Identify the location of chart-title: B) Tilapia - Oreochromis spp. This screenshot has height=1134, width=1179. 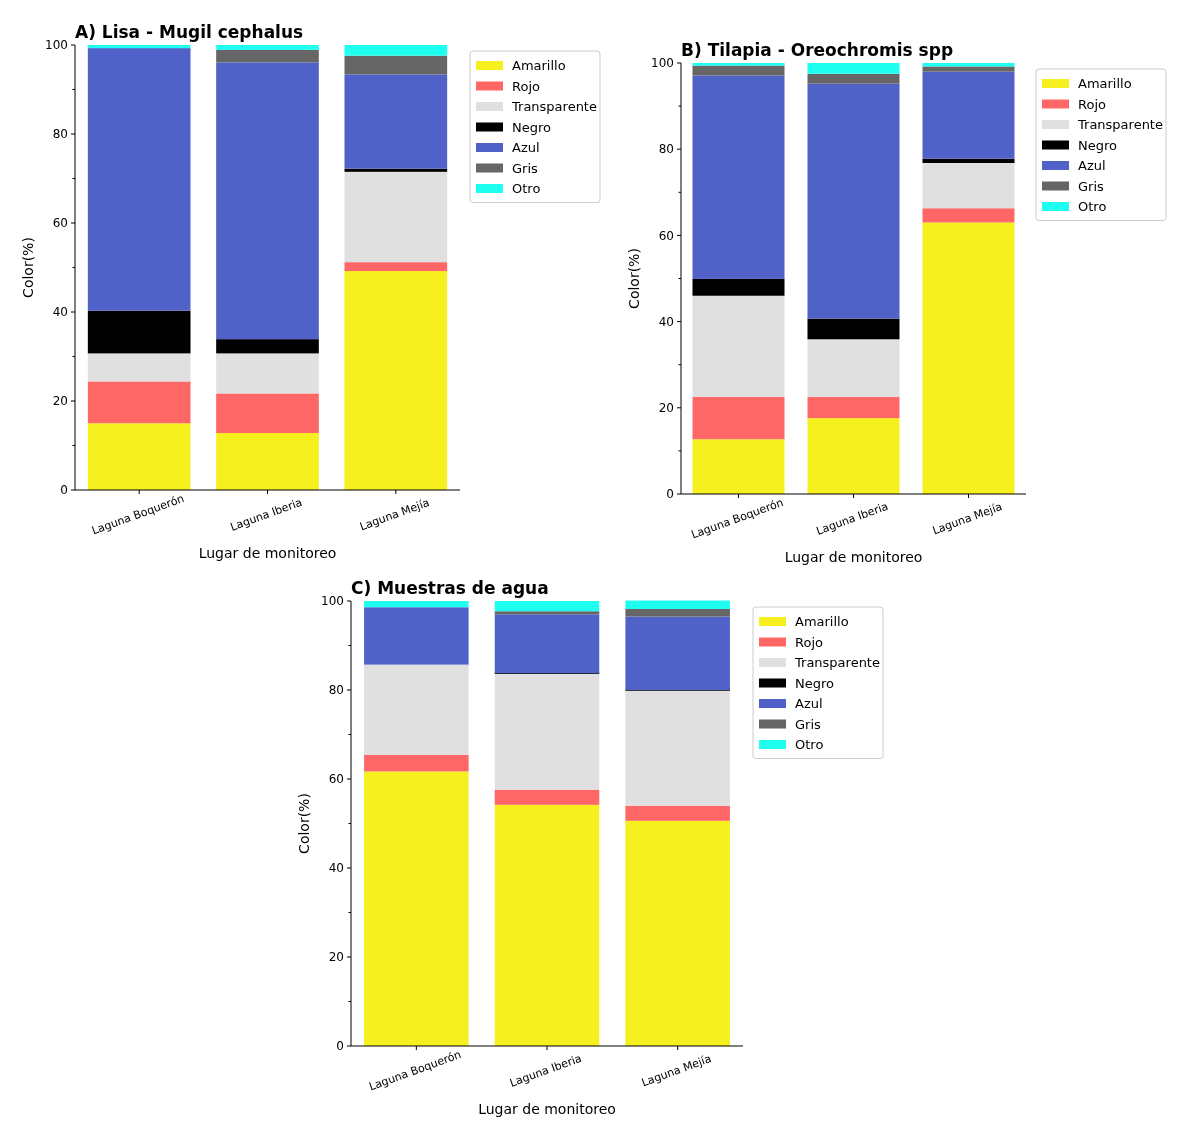
(817, 50).